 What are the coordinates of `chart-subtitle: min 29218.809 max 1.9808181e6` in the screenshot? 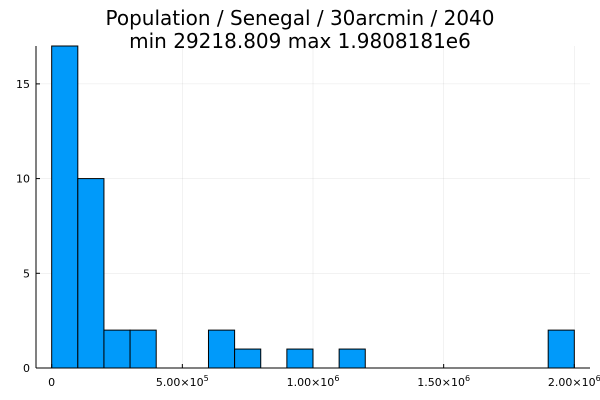 It's located at (300, 41).